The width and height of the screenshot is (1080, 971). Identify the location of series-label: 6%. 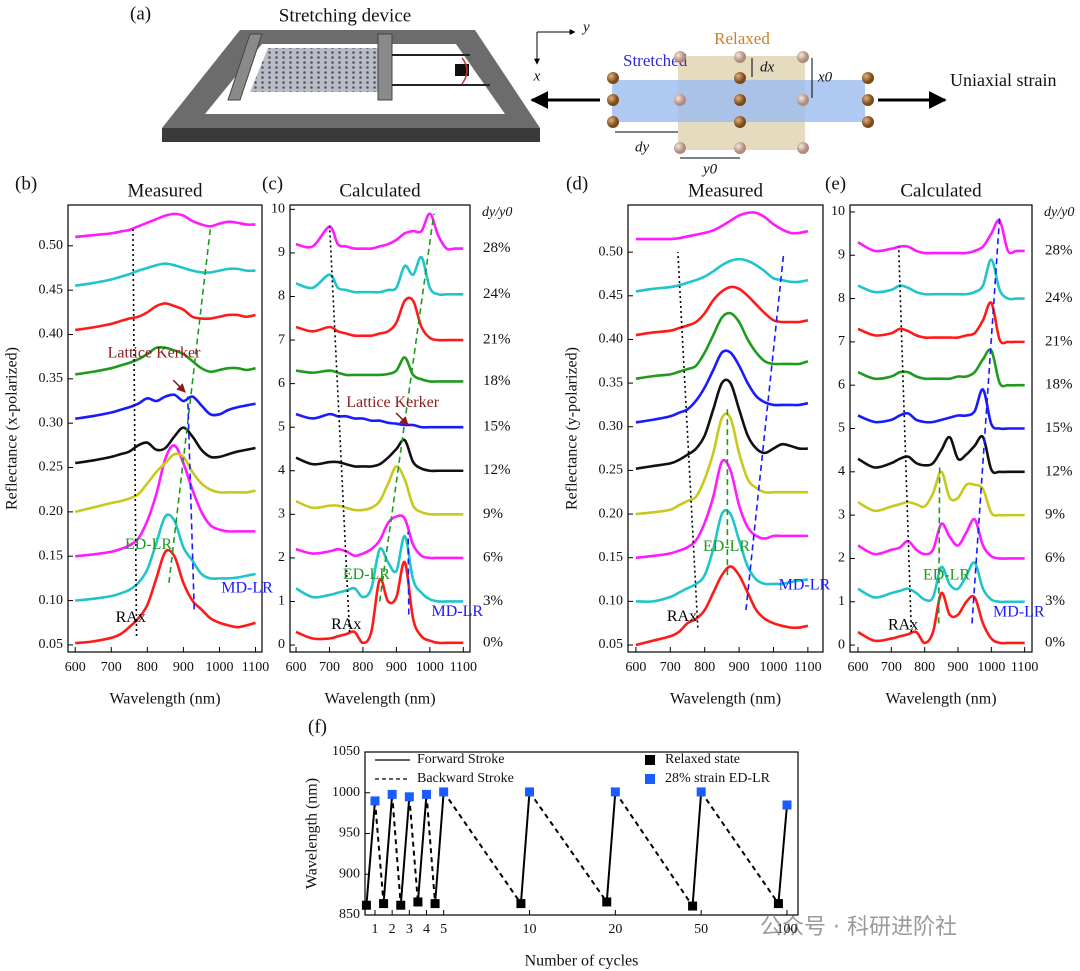
(493, 557).